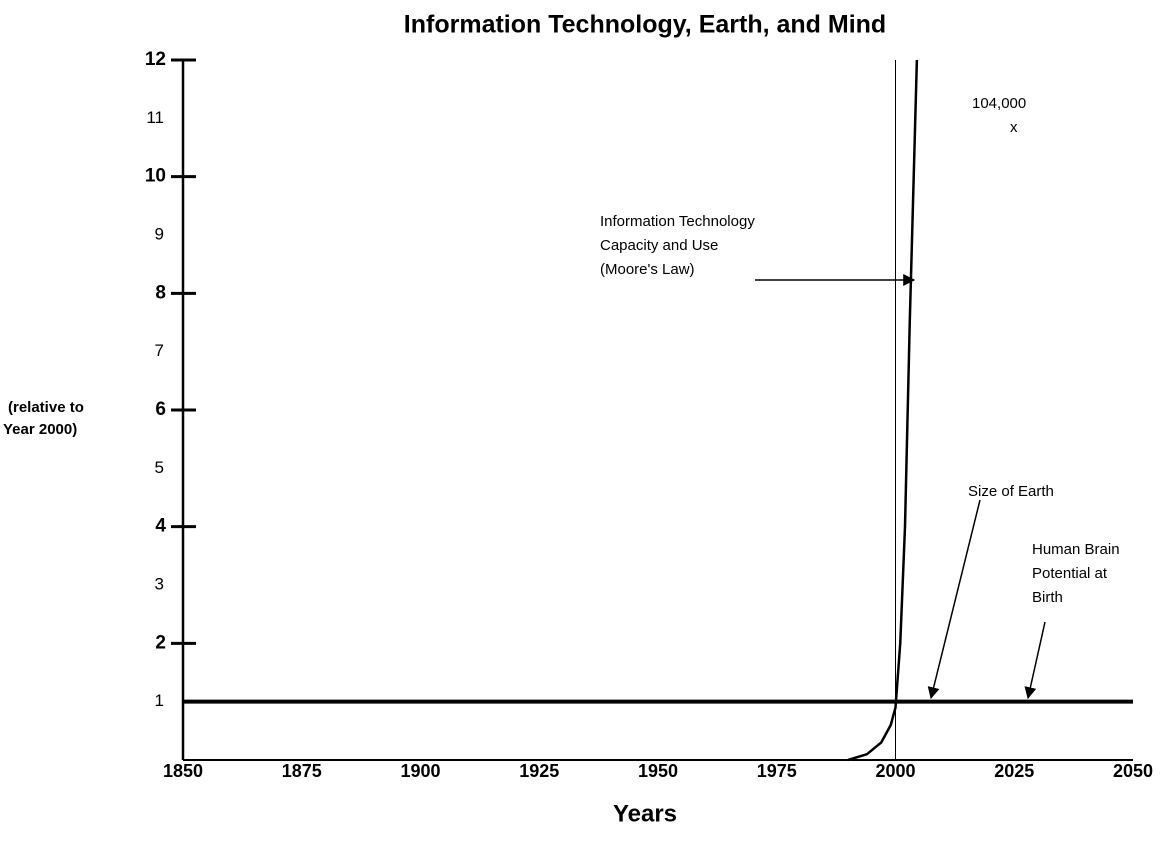  What do you see at coordinates (659, 245) in the screenshot?
I see `annotation: Capacity and Use` at bounding box center [659, 245].